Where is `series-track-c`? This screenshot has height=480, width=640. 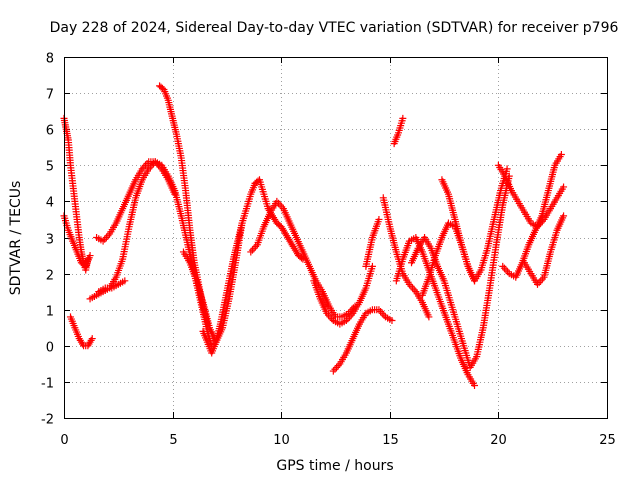 series-track-c is located at coordinates (81, 331).